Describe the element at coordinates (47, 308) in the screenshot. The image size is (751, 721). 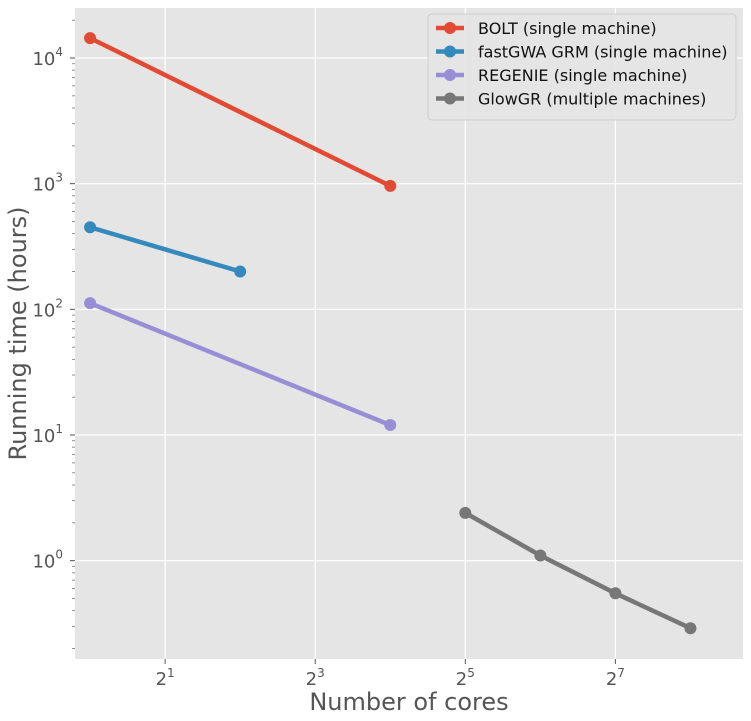
I see `y-tick-label: 10²` at that location.